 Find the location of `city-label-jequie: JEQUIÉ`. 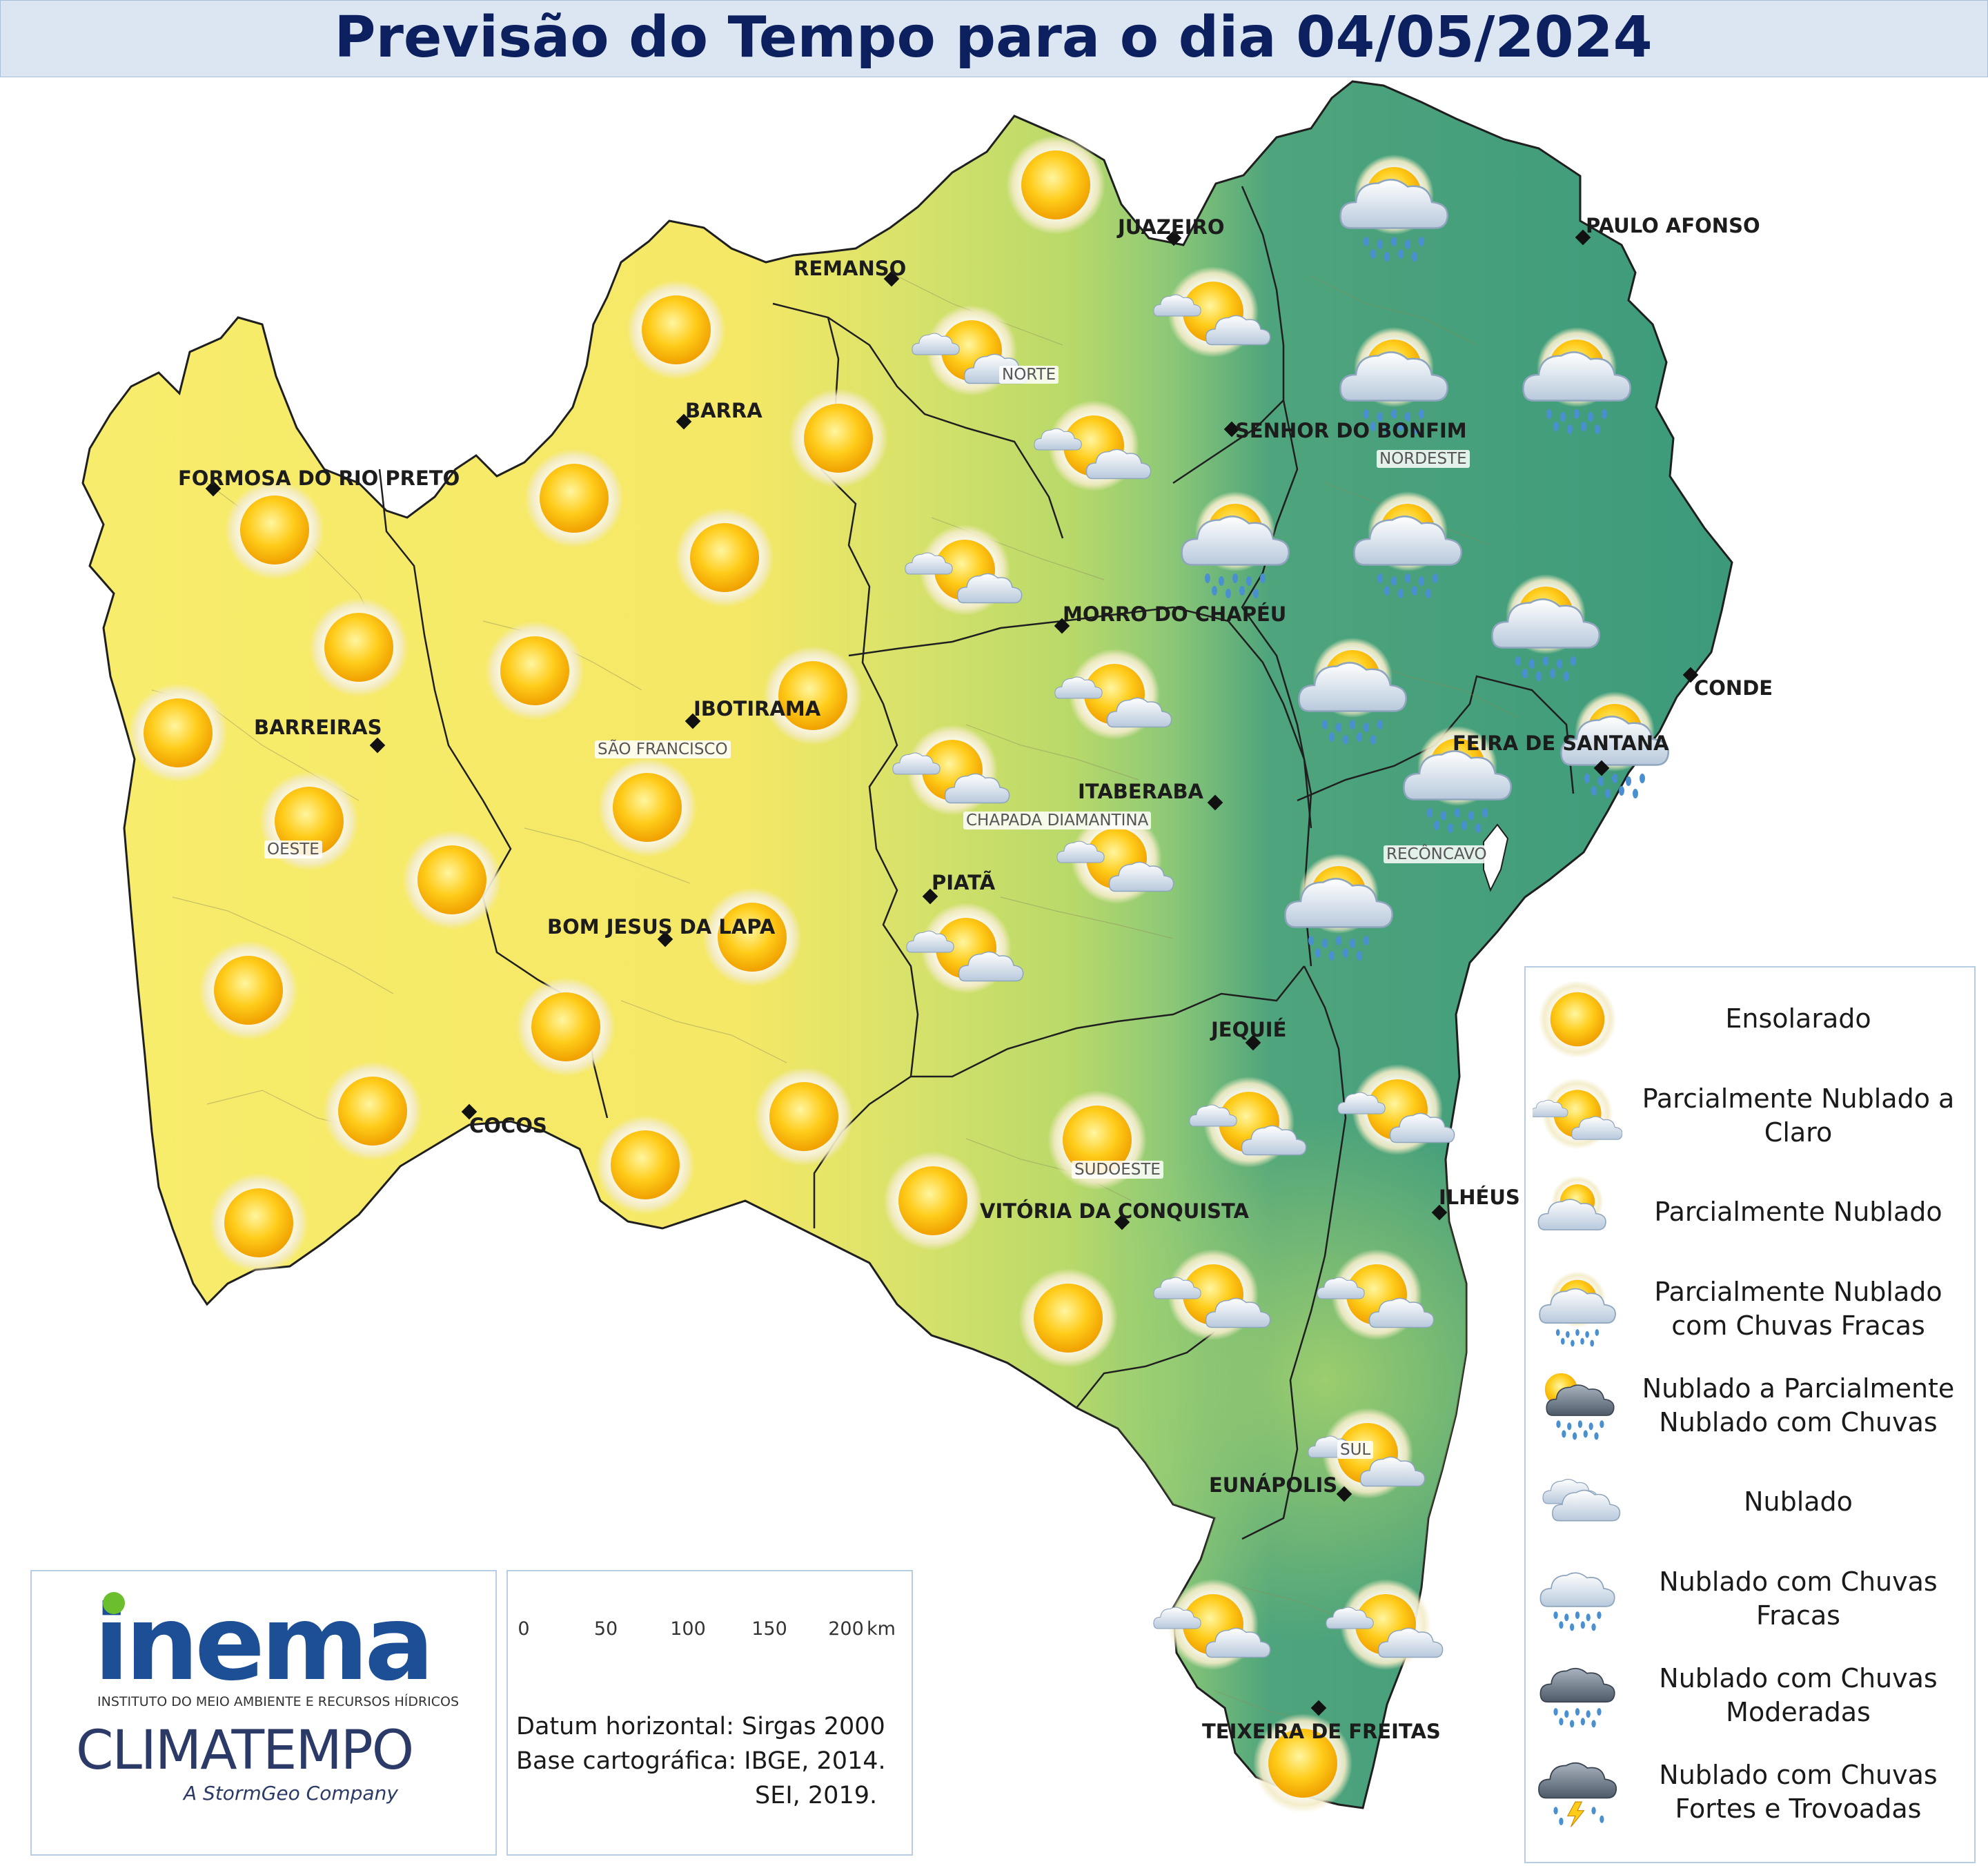

city-label-jequie: JEQUIÉ is located at coordinates (1249, 1030).